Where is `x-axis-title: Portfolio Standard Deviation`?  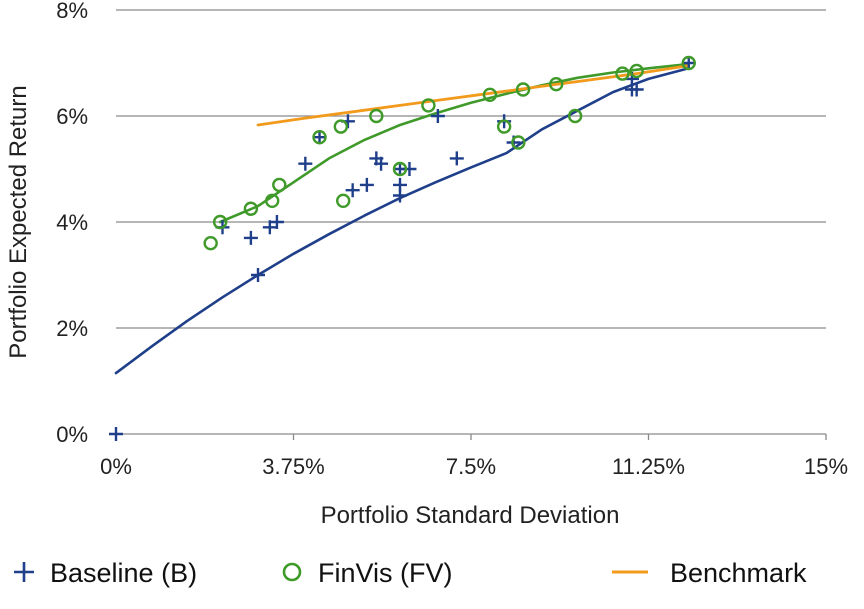 x-axis-title: Portfolio Standard Deviation is located at coordinates (470, 515).